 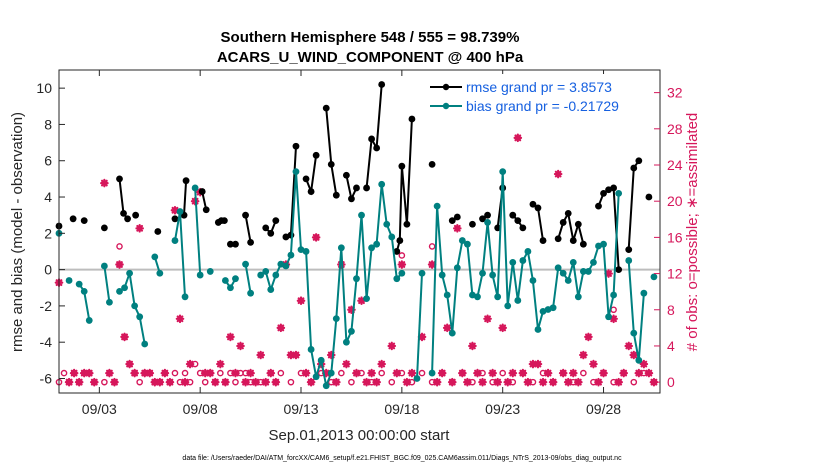 What do you see at coordinates (502, 409) in the screenshot?
I see `x-tick-label: 09/23` at bounding box center [502, 409].